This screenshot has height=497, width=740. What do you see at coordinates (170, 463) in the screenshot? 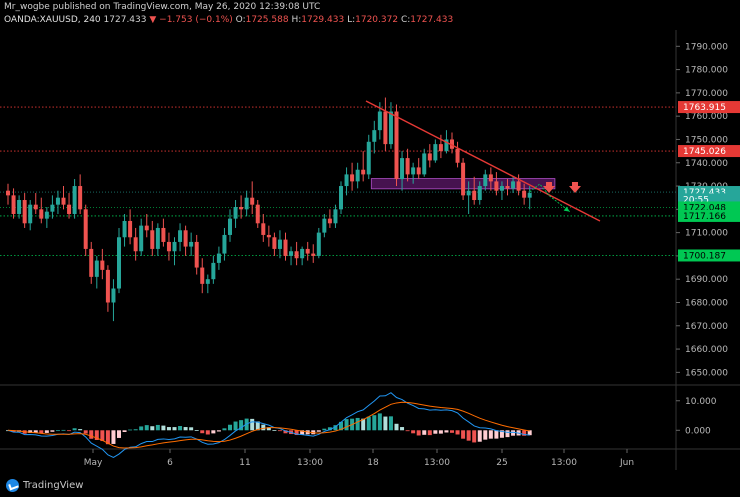
I see `time-tick-label: 6` at bounding box center [170, 463].